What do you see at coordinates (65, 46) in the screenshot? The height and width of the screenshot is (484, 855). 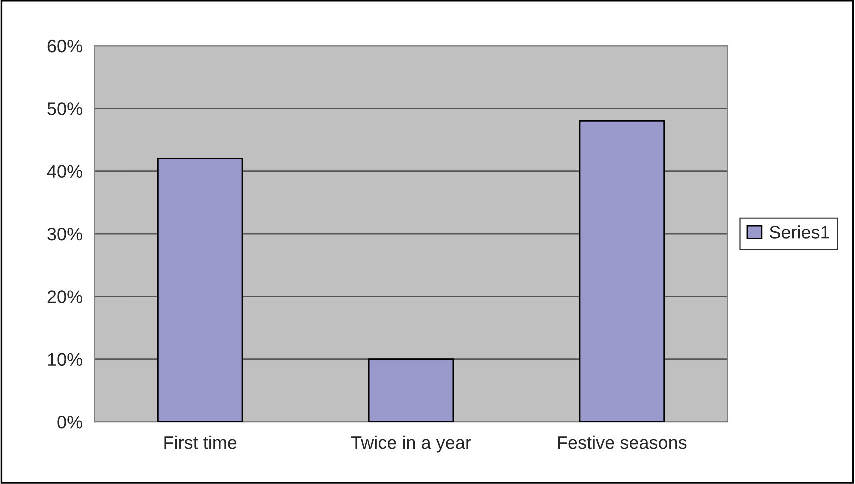 I see `y-tick-label: 60%` at bounding box center [65, 46].